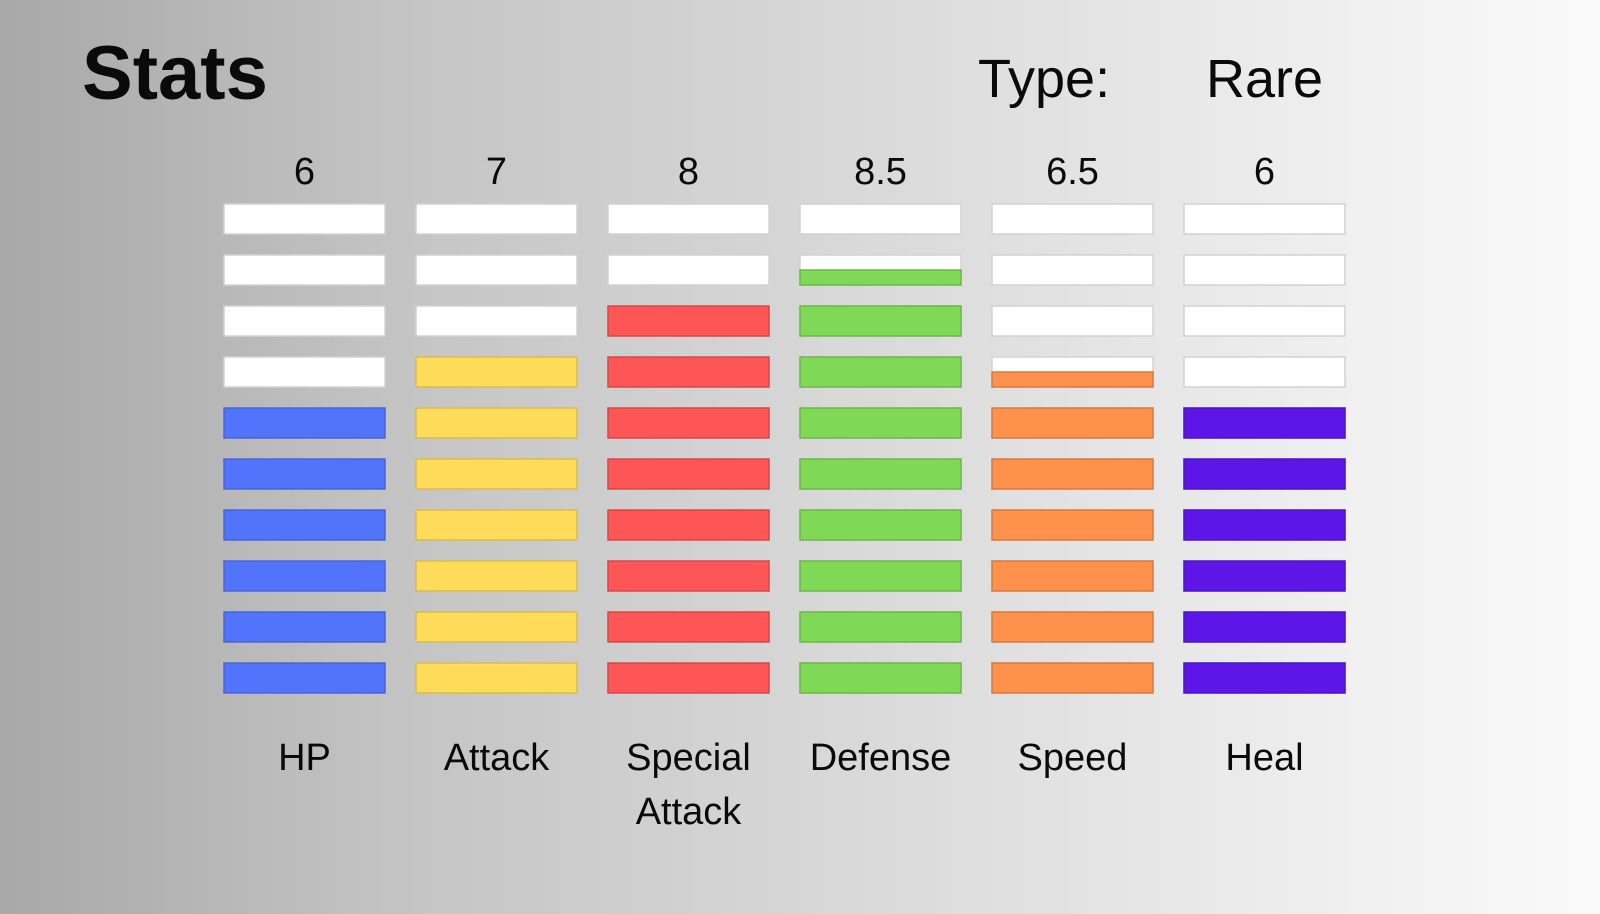 Image resolution: width=1600 pixels, height=914 pixels. I want to click on bar-attack, so click(496, 448).